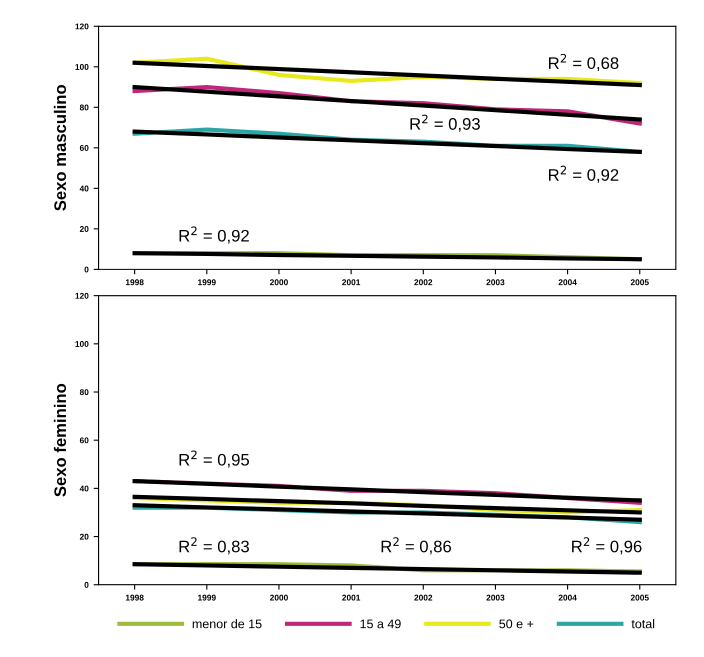 The height and width of the screenshot is (657, 704). Describe the element at coordinates (643, 623) in the screenshot. I see `legend-label: total` at that location.